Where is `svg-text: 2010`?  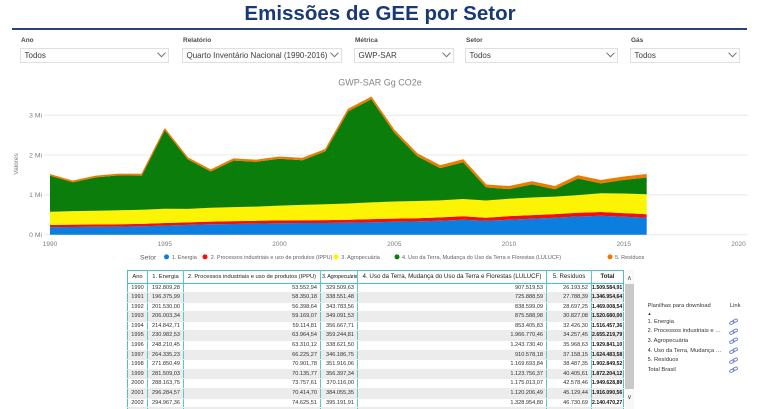 svg-text: 2010 is located at coordinates (509, 244).